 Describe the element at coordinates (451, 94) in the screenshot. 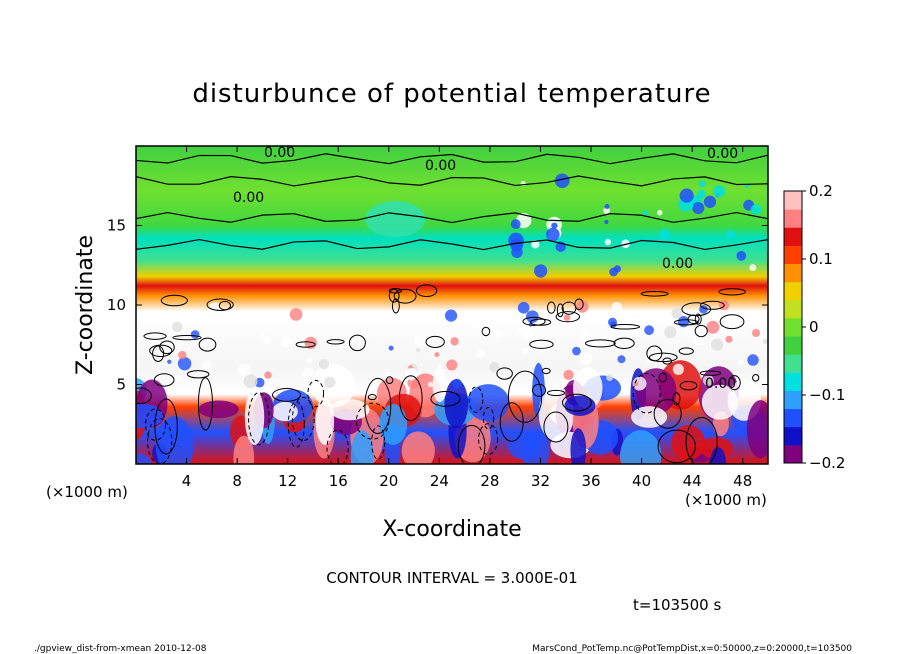

I see `chart-title: disturbunce of potential temperature` at that location.